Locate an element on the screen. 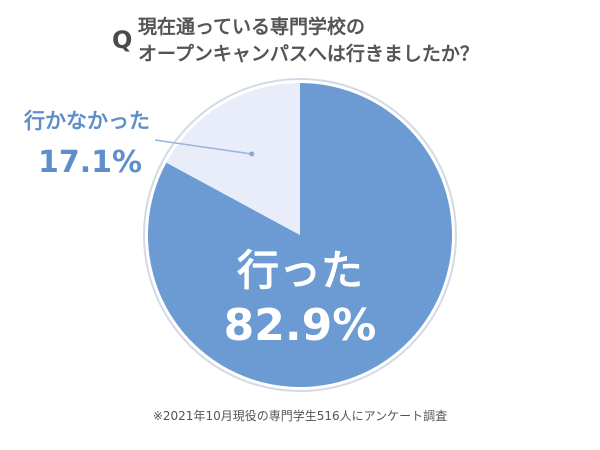  slice-value: 82.9% is located at coordinates (300, 325).